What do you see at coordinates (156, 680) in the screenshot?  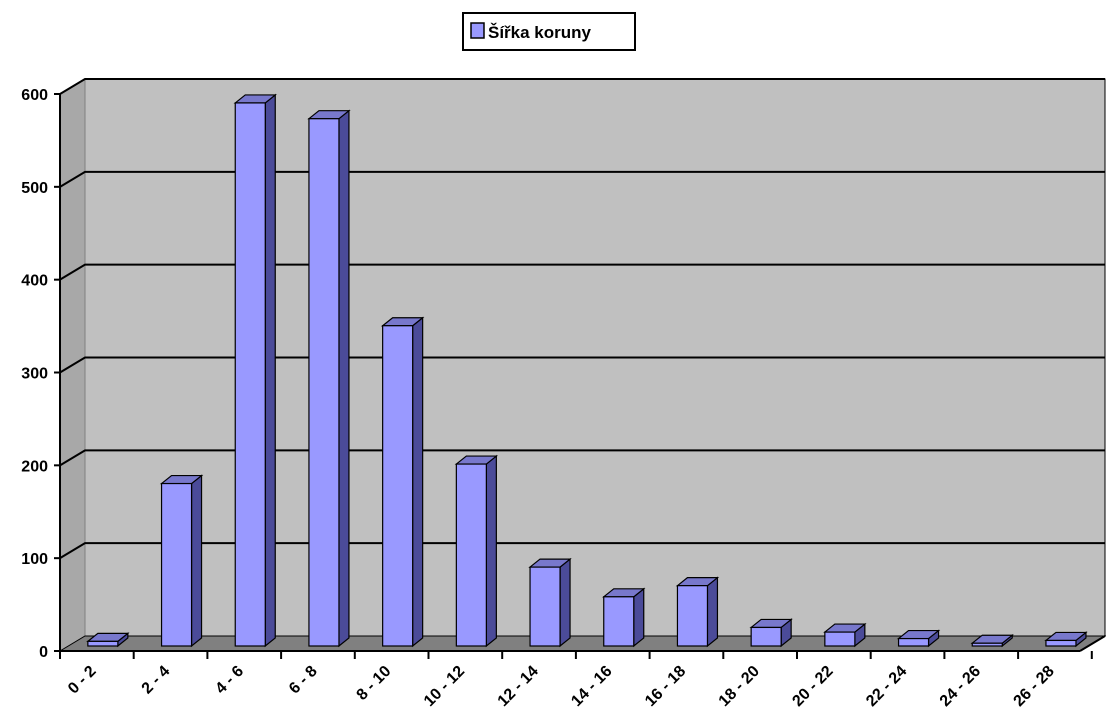 I see `x-tick-label: 2 - 4` at bounding box center [156, 680].